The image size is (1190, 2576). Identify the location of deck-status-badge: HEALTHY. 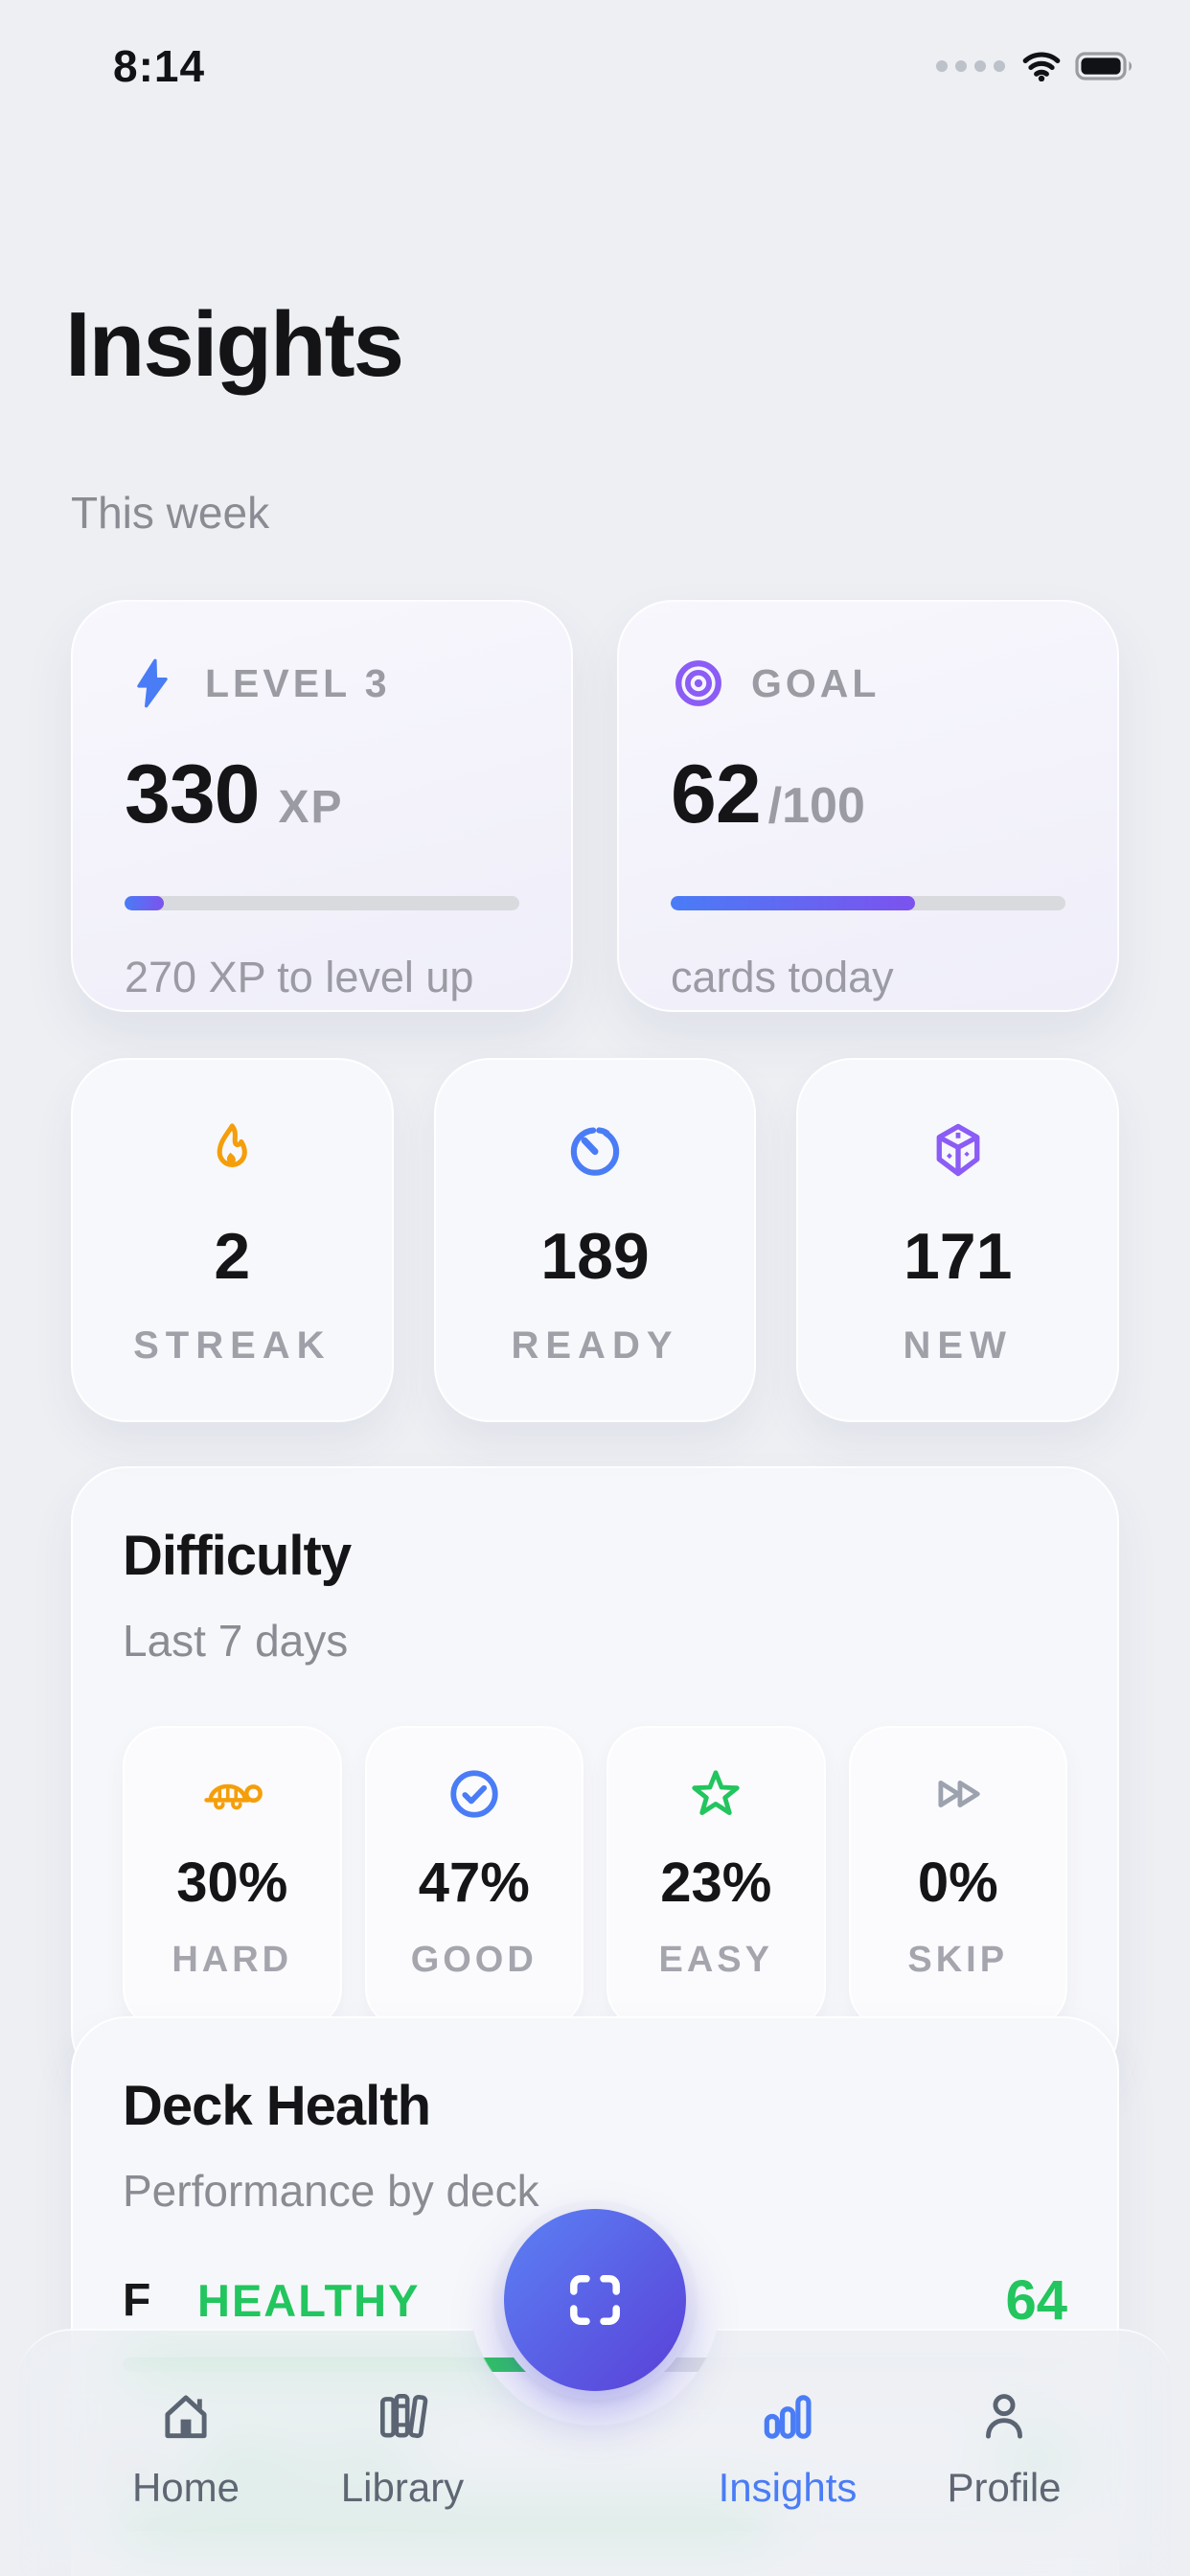
(309, 2300).